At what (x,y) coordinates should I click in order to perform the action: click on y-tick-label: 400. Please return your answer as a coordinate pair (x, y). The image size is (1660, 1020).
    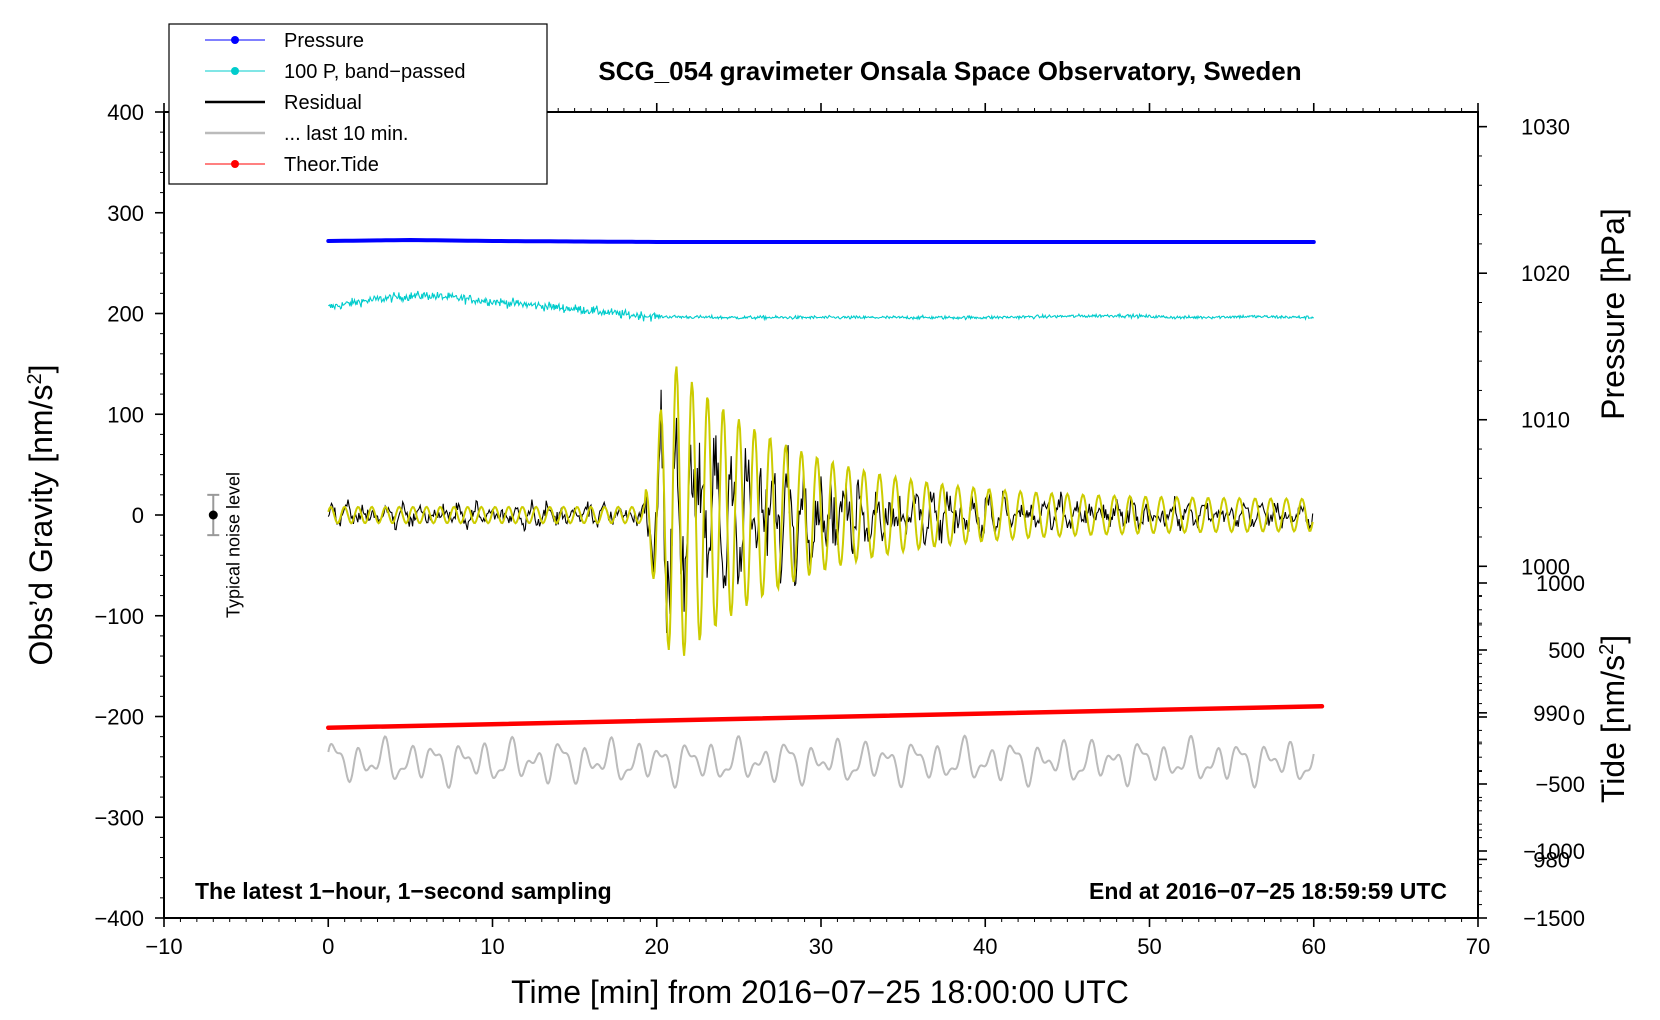
    Looking at the image, I should click on (125, 112).